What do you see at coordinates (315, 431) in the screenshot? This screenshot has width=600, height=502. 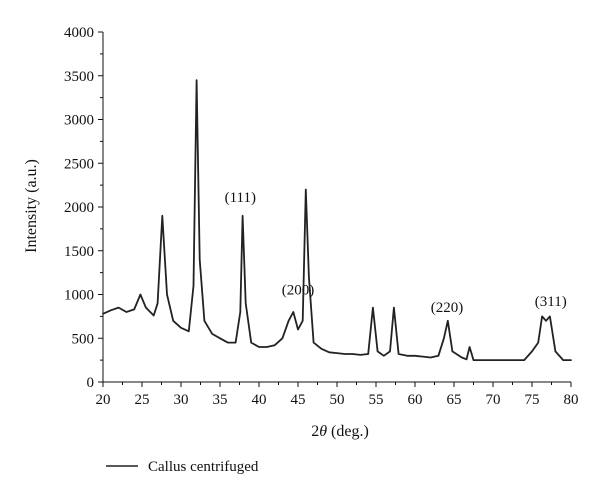 I see `x-axis-label-prefix: 2` at bounding box center [315, 431].